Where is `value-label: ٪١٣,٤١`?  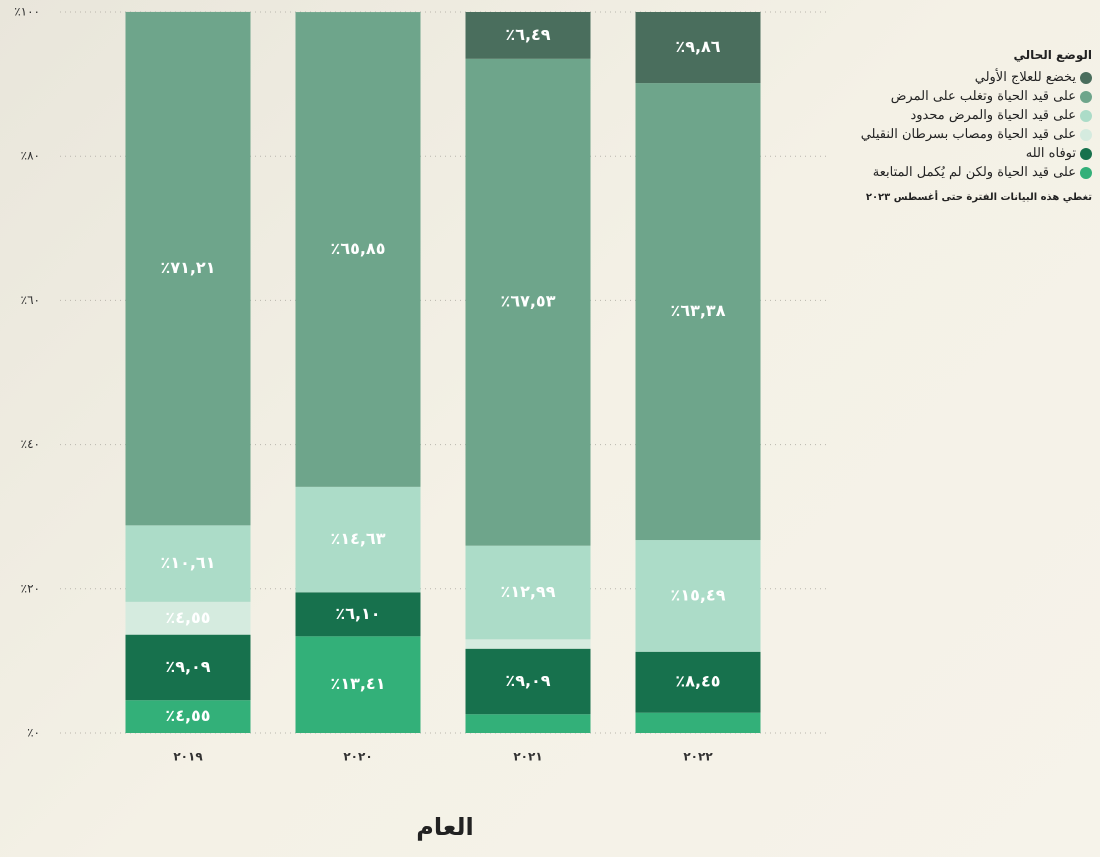
value-label: ٪١٣,٤١ is located at coordinates (358, 683).